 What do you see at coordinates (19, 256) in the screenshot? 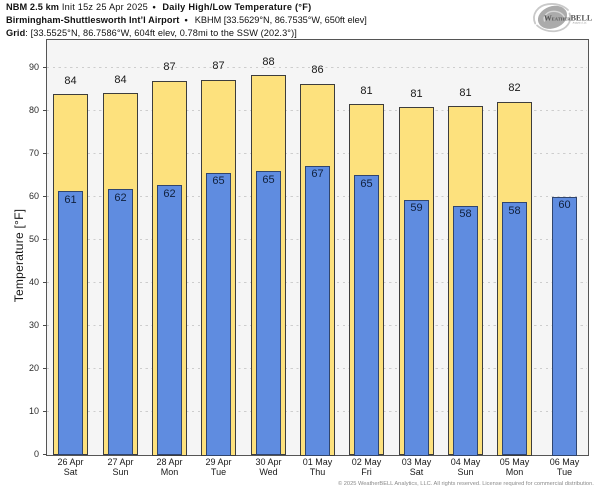
I see `svg-text: Temperature [°F]` at bounding box center [19, 256].